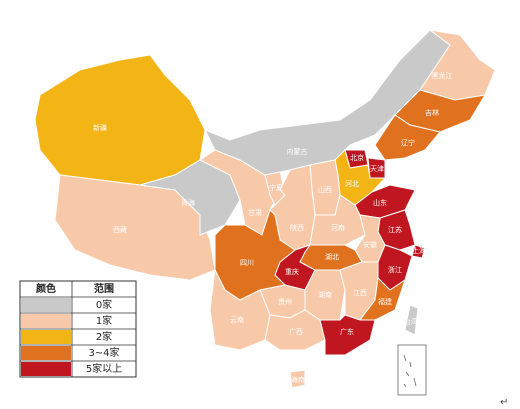 The image size is (520, 409). I want to click on province-label: 海南, so click(298, 379).